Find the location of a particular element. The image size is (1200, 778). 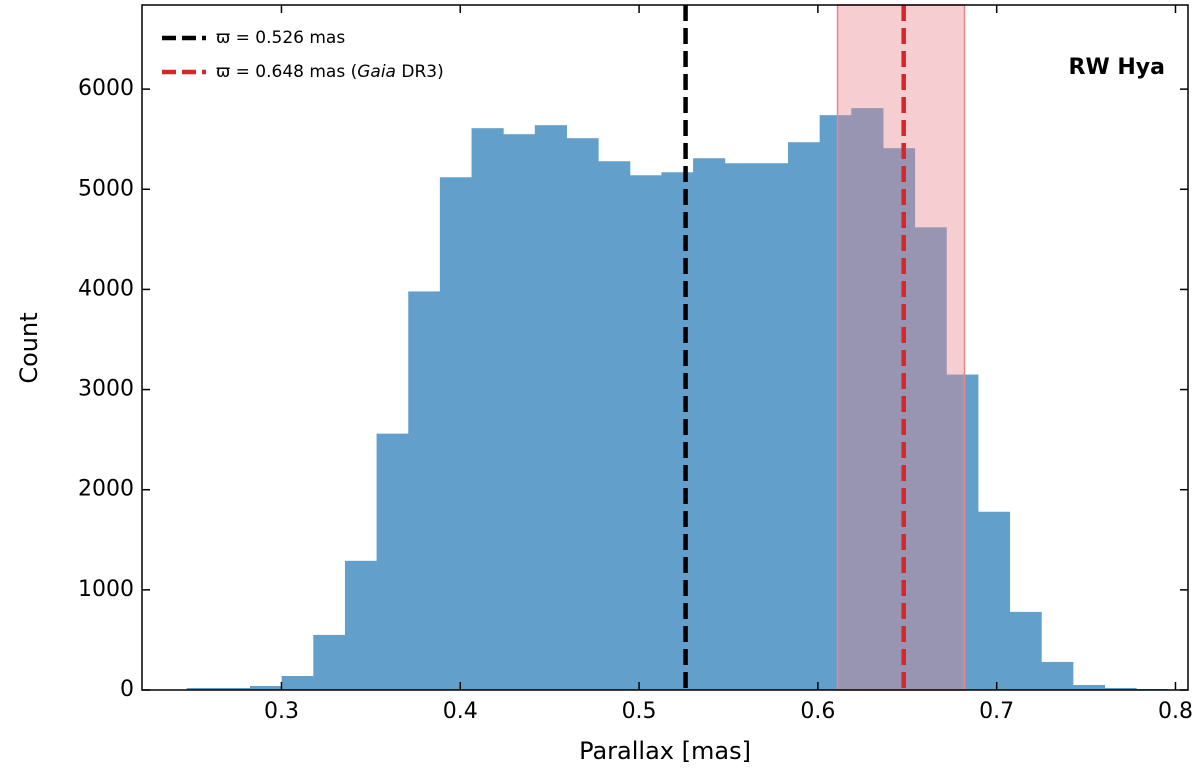

legend-label: ϖ = 0.648 mas (Gaia DR3) is located at coordinates (330, 72).